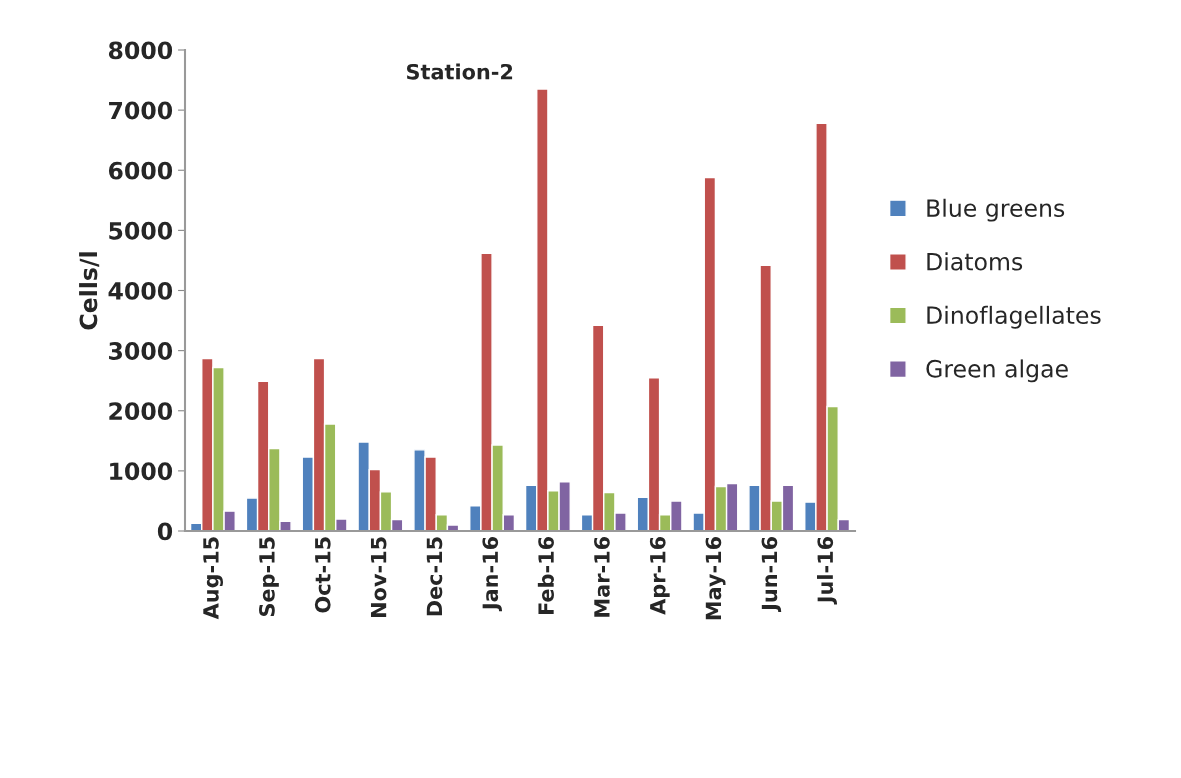 This screenshot has height=778, width=1181. Describe the element at coordinates (140, 290) in the screenshot. I see `y-tick-label: 4000` at that location.